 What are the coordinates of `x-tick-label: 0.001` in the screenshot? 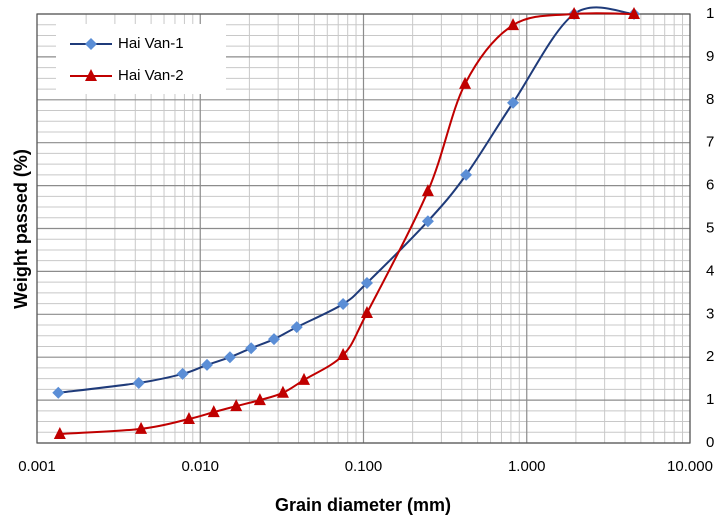 It's located at (37, 466).